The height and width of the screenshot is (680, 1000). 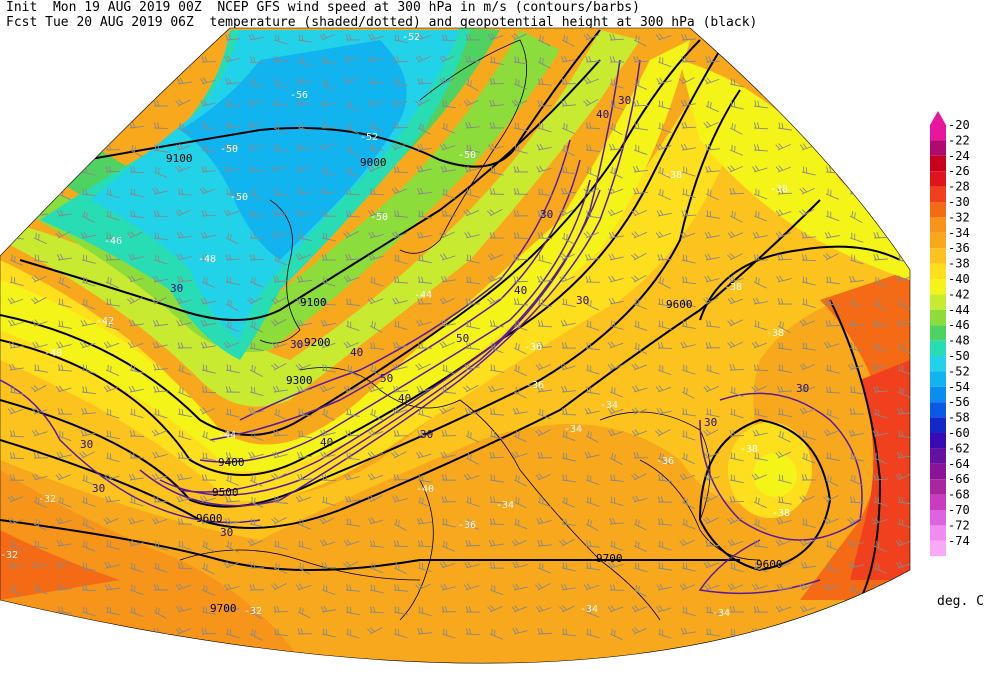 What do you see at coordinates (225, 492) in the screenshot?
I see `height-label: 9500` at bounding box center [225, 492].